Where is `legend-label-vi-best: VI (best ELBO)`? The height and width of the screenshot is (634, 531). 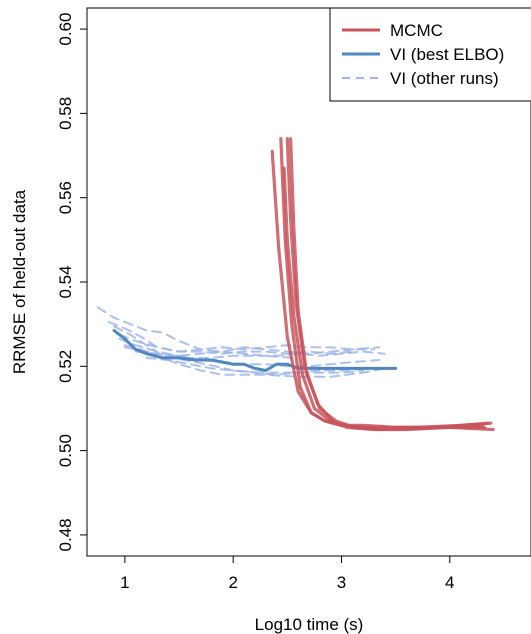
legend-label-vi-best: VI (best ELBO) is located at coordinates (447, 54).